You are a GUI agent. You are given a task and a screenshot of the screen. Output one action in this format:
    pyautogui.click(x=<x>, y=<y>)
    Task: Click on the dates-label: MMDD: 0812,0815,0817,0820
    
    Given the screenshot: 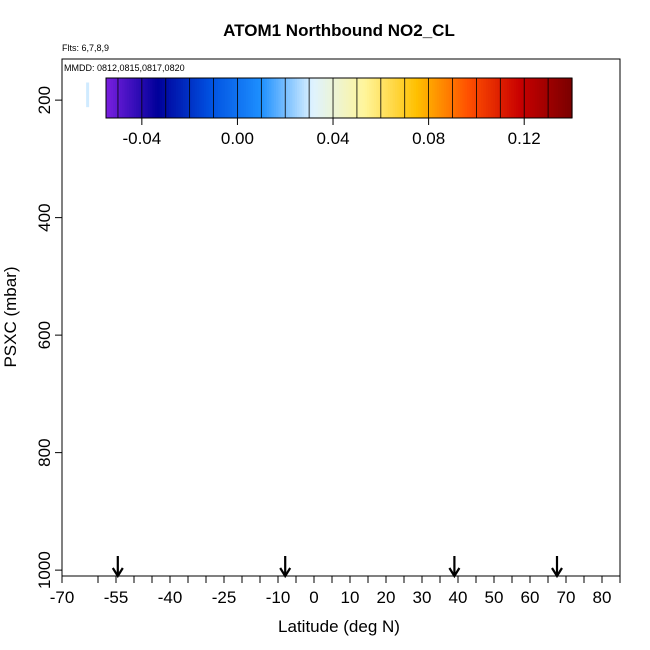 What is the action you would take?
    pyautogui.click(x=124, y=68)
    